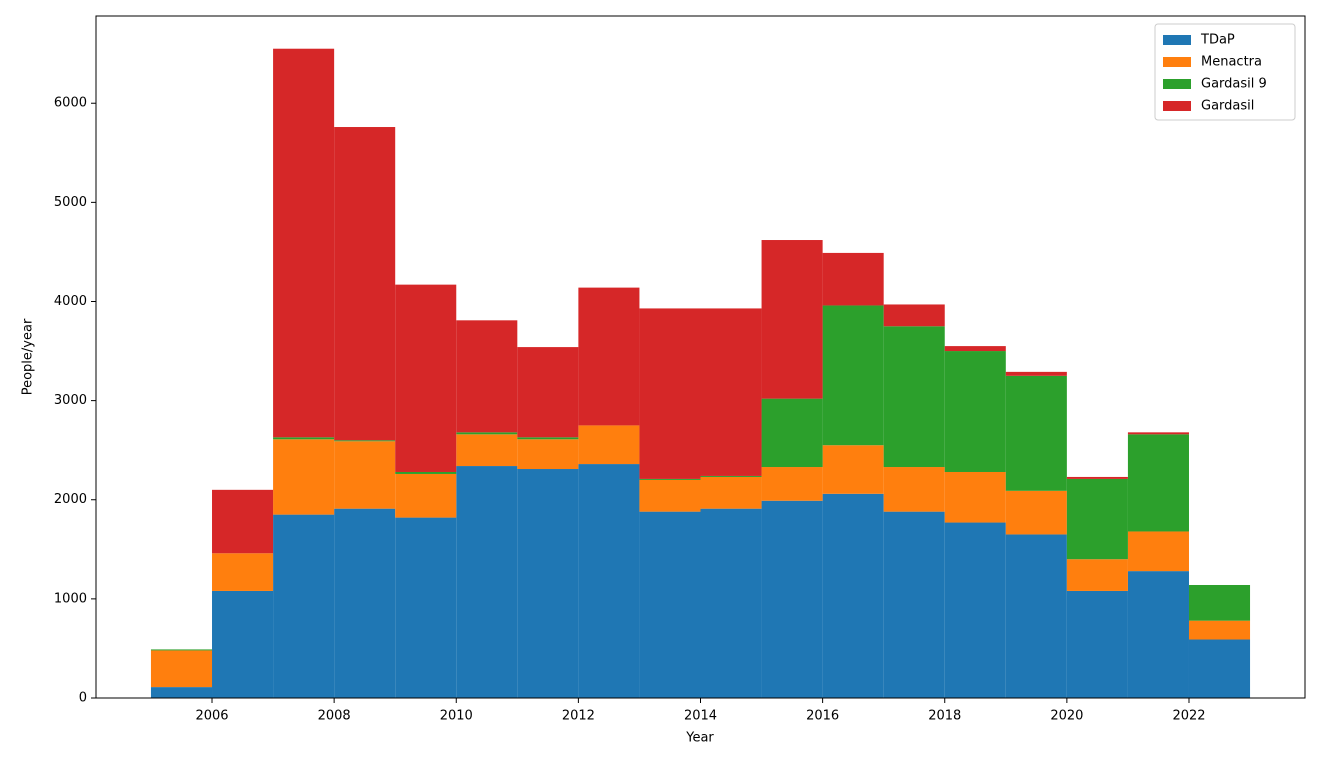 This screenshot has height=766, width=1326. What do you see at coordinates (456, 716) in the screenshot?
I see `x-tick-label: 2010` at bounding box center [456, 716].